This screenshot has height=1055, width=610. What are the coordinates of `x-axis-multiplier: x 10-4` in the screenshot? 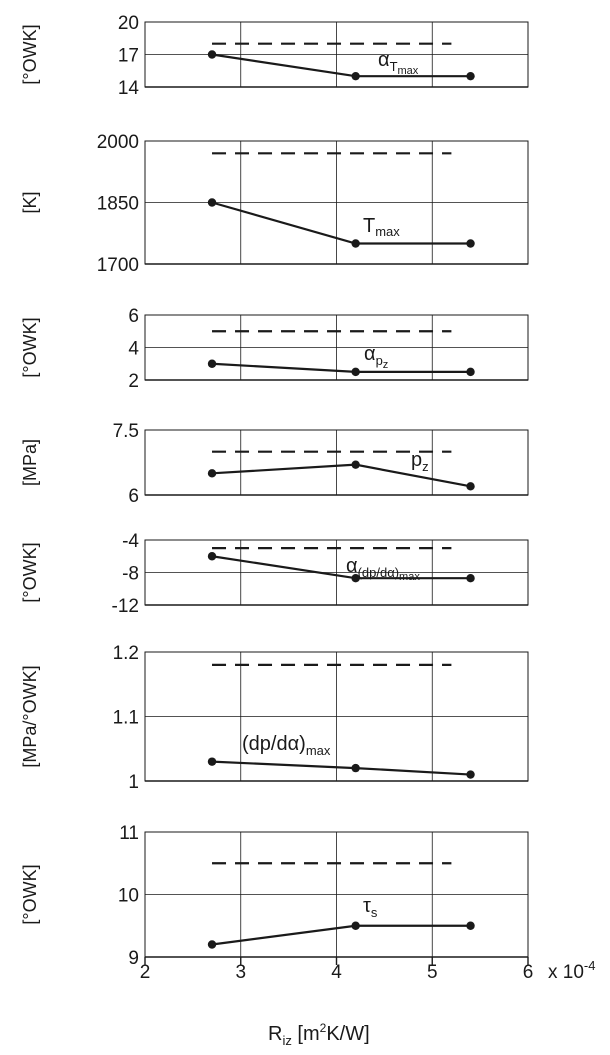 It's located at (571, 970).